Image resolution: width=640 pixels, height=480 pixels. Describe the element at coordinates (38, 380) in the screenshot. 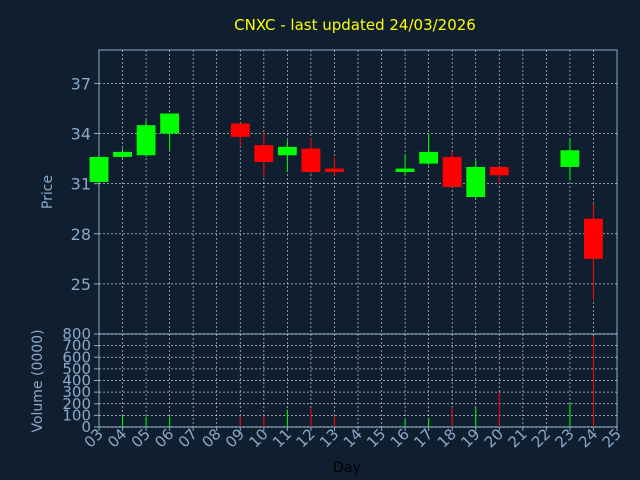

I see `volume-axis-label: Volume (0000)` at that location.